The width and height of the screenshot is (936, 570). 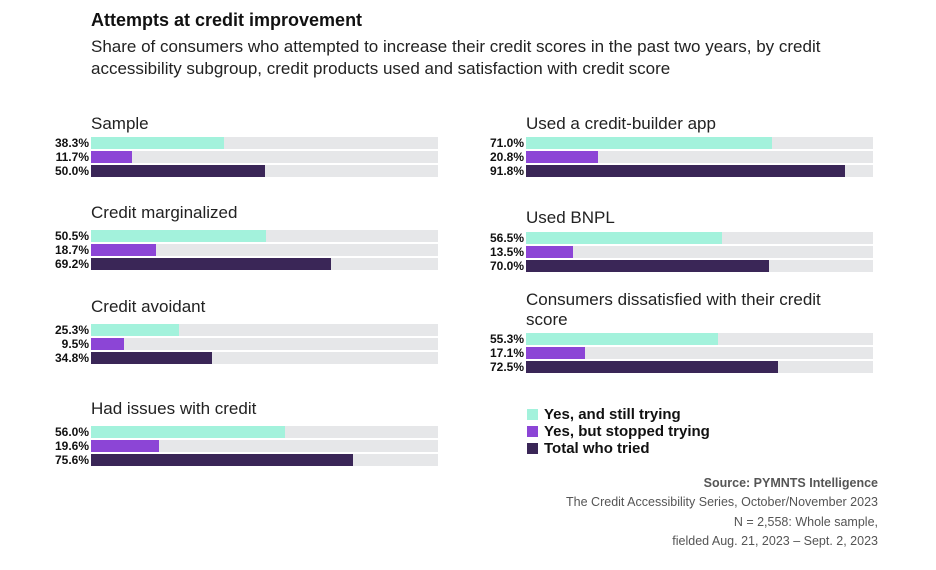 What do you see at coordinates (71, 250) in the screenshot?
I see `data-label: 18.7%` at bounding box center [71, 250].